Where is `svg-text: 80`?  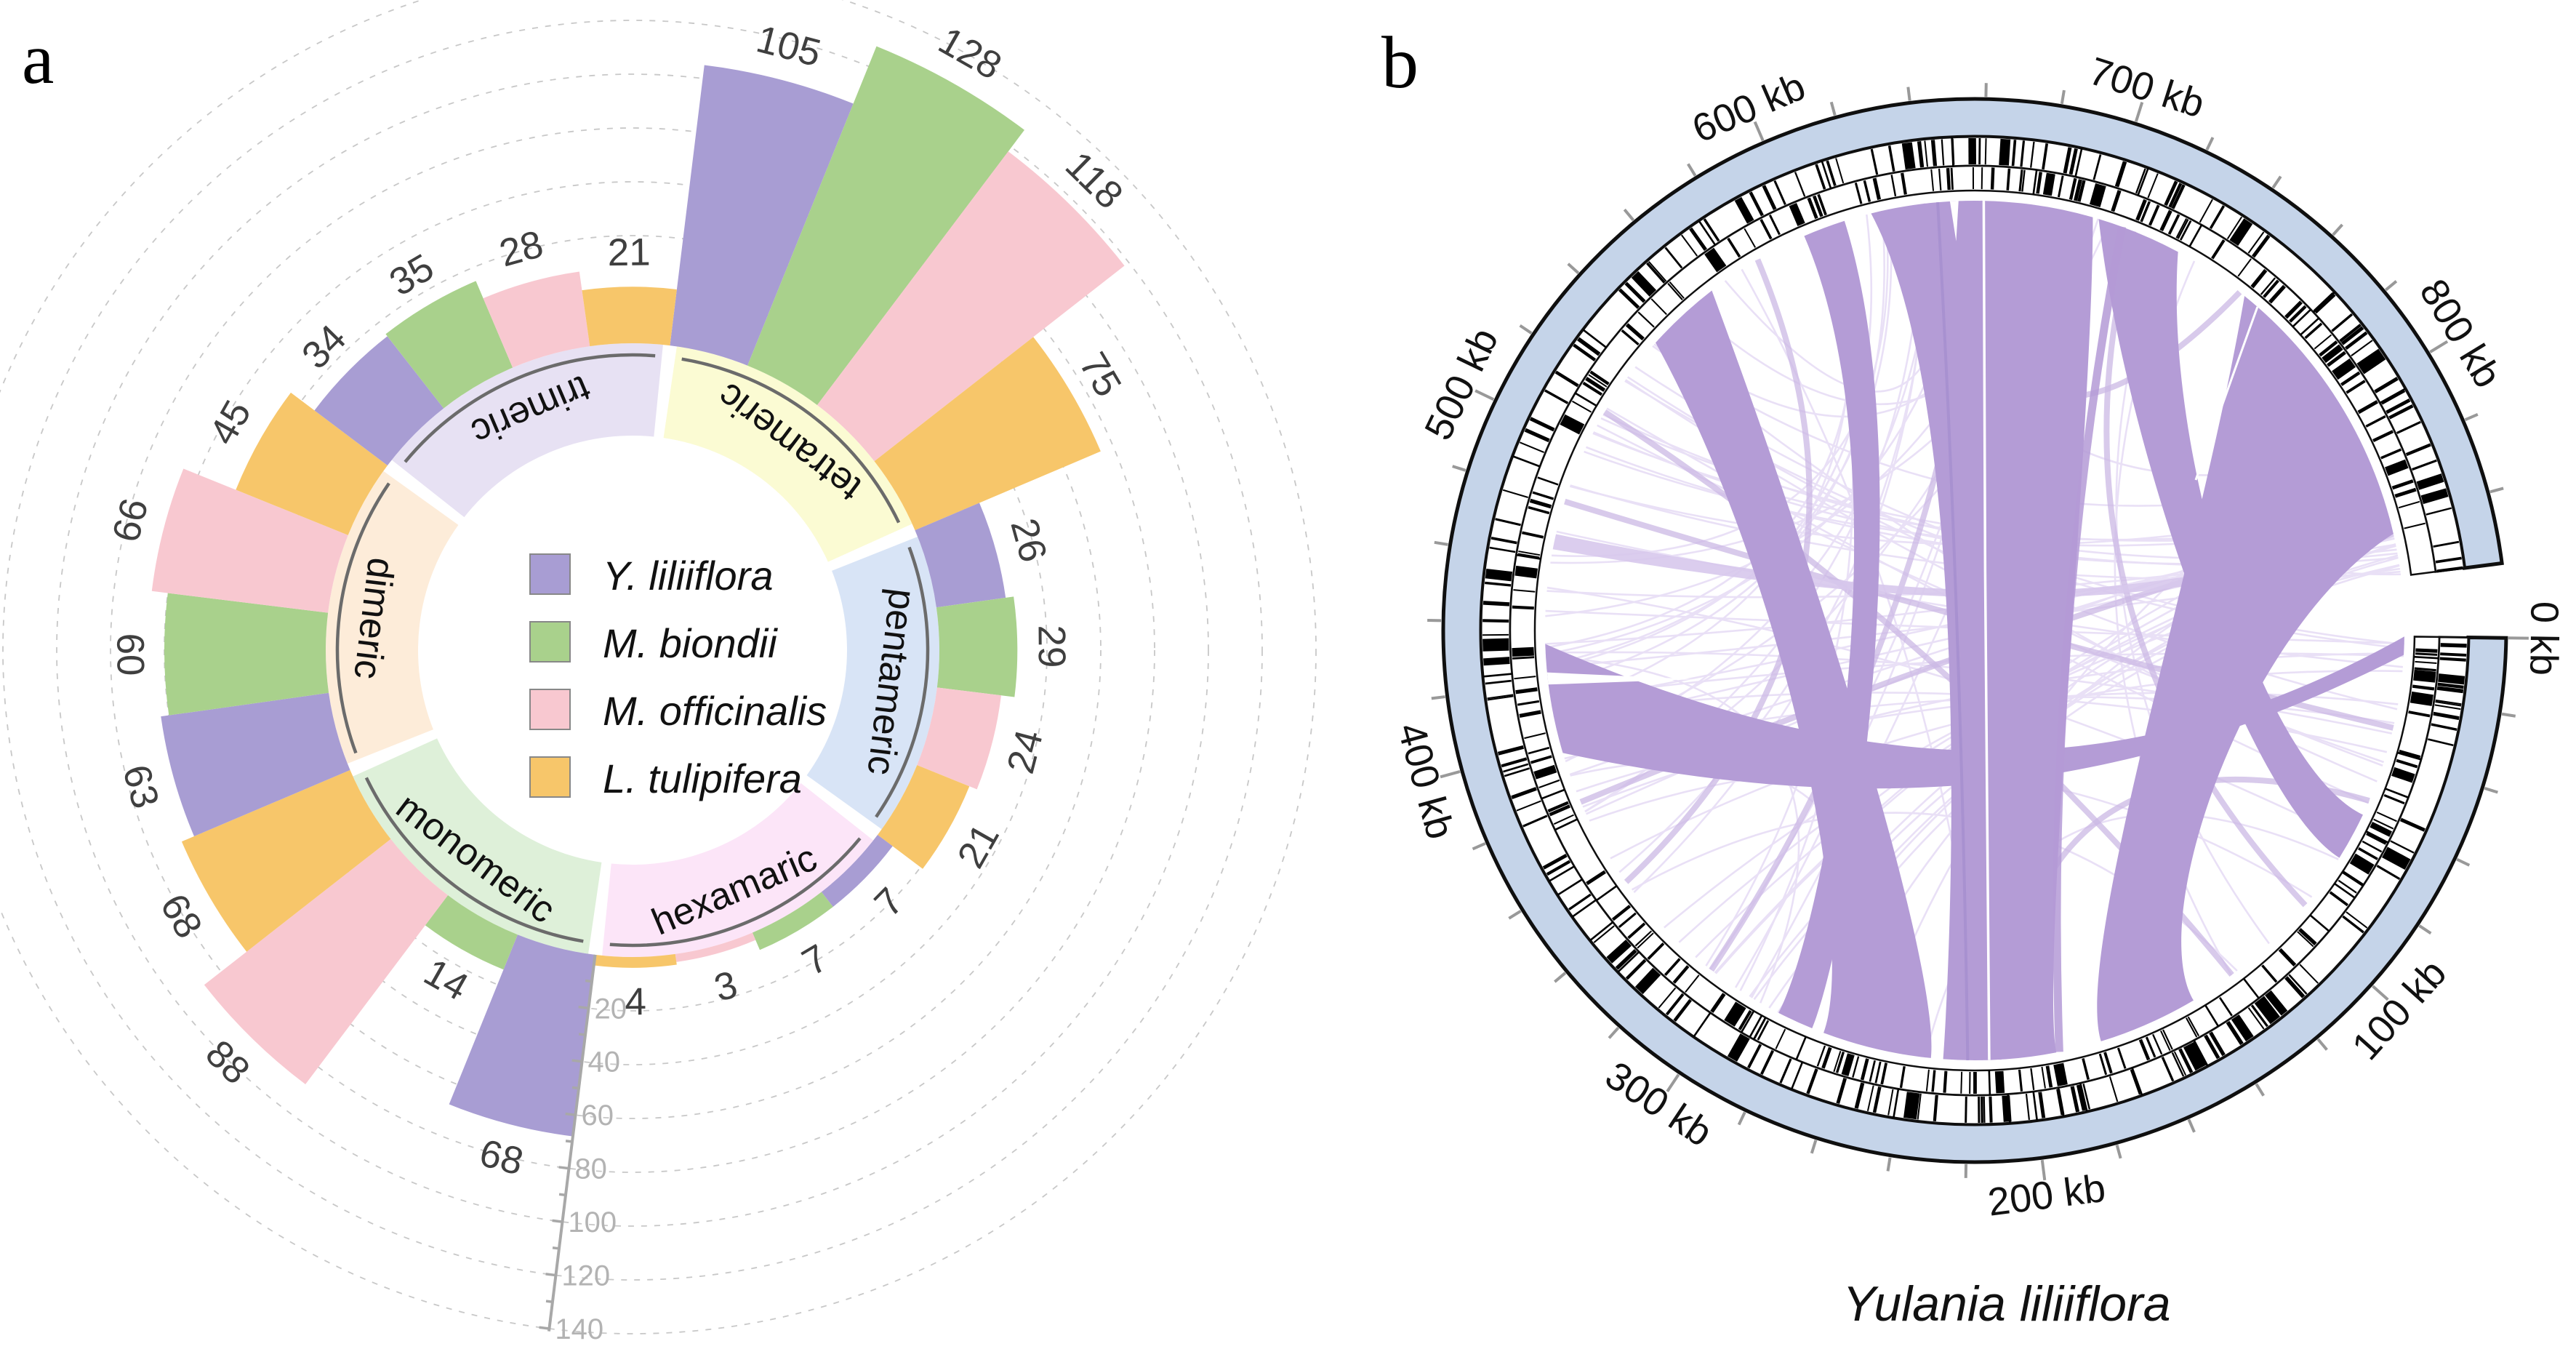 svg-text: 80 is located at coordinates (590, 1169).